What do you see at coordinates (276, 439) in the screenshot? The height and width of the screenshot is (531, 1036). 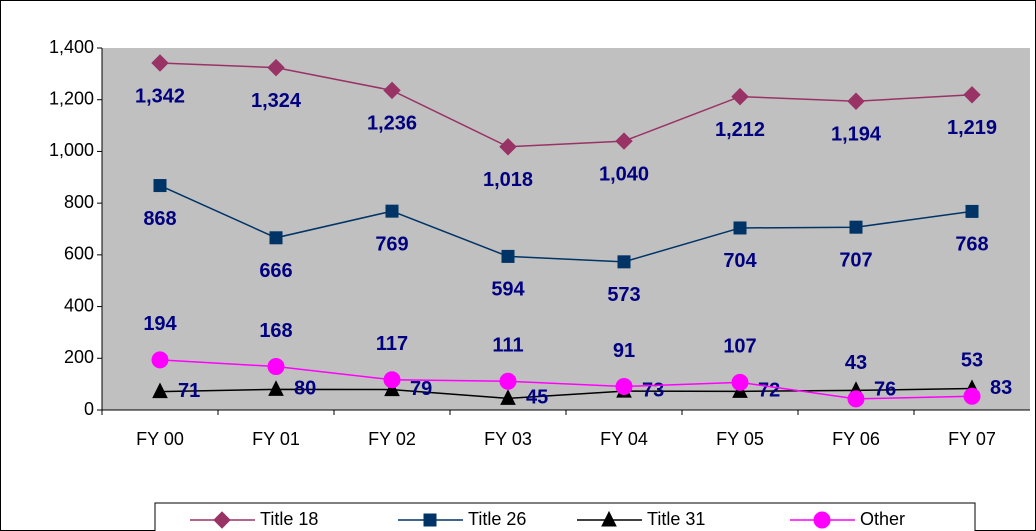 I see `x-tick-label: FY 01` at bounding box center [276, 439].